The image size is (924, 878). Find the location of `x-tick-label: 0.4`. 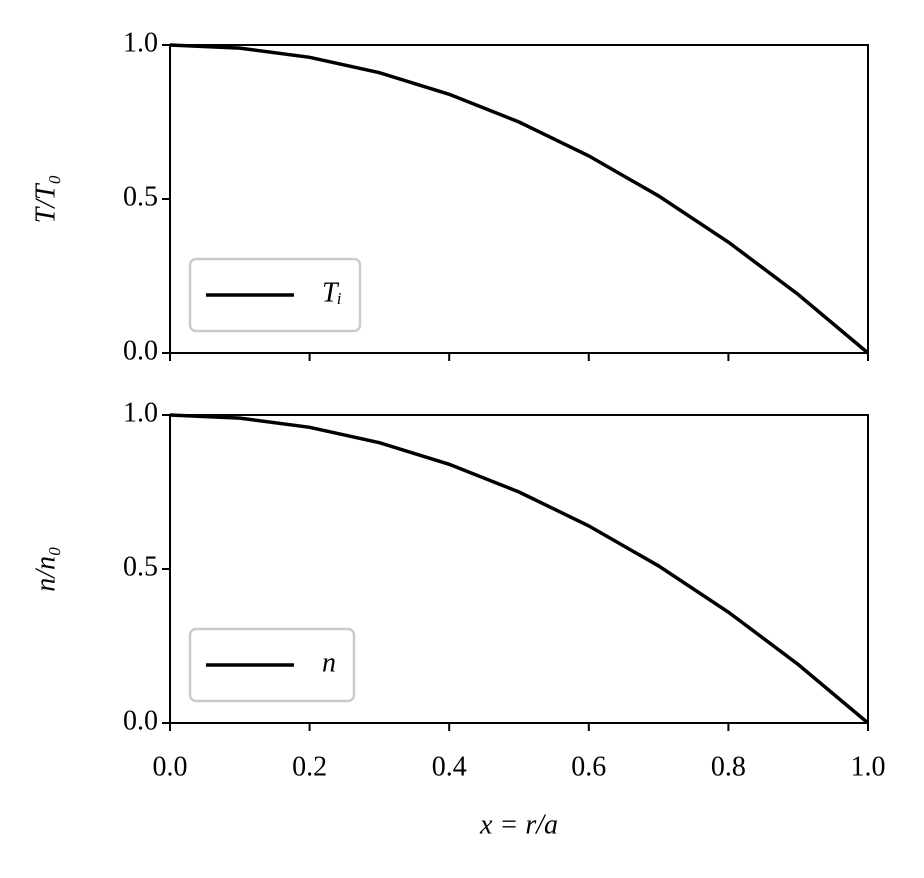

x-tick-label: 0.4 is located at coordinates (449, 766).